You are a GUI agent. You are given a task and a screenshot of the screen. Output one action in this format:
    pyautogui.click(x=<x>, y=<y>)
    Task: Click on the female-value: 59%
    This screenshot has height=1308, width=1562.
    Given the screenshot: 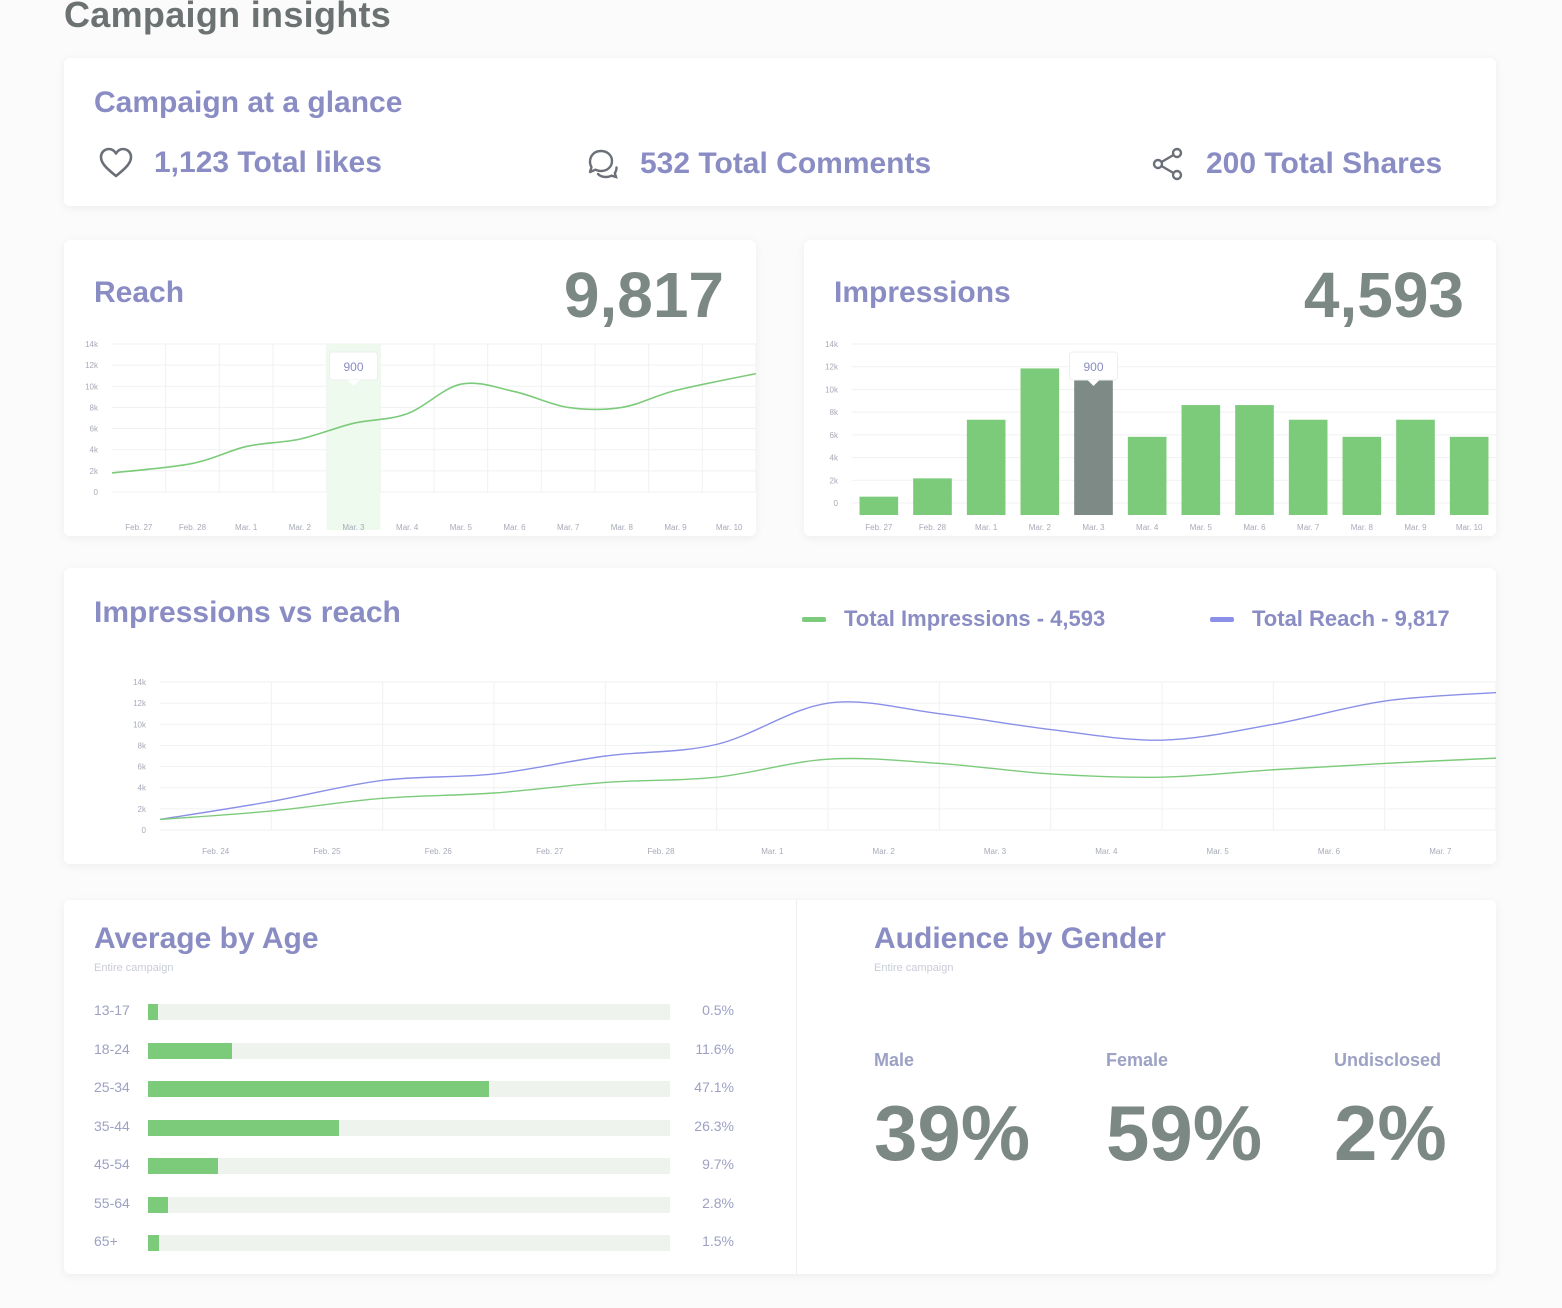 What is the action you would take?
    pyautogui.click(x=1184, y=1133)
    